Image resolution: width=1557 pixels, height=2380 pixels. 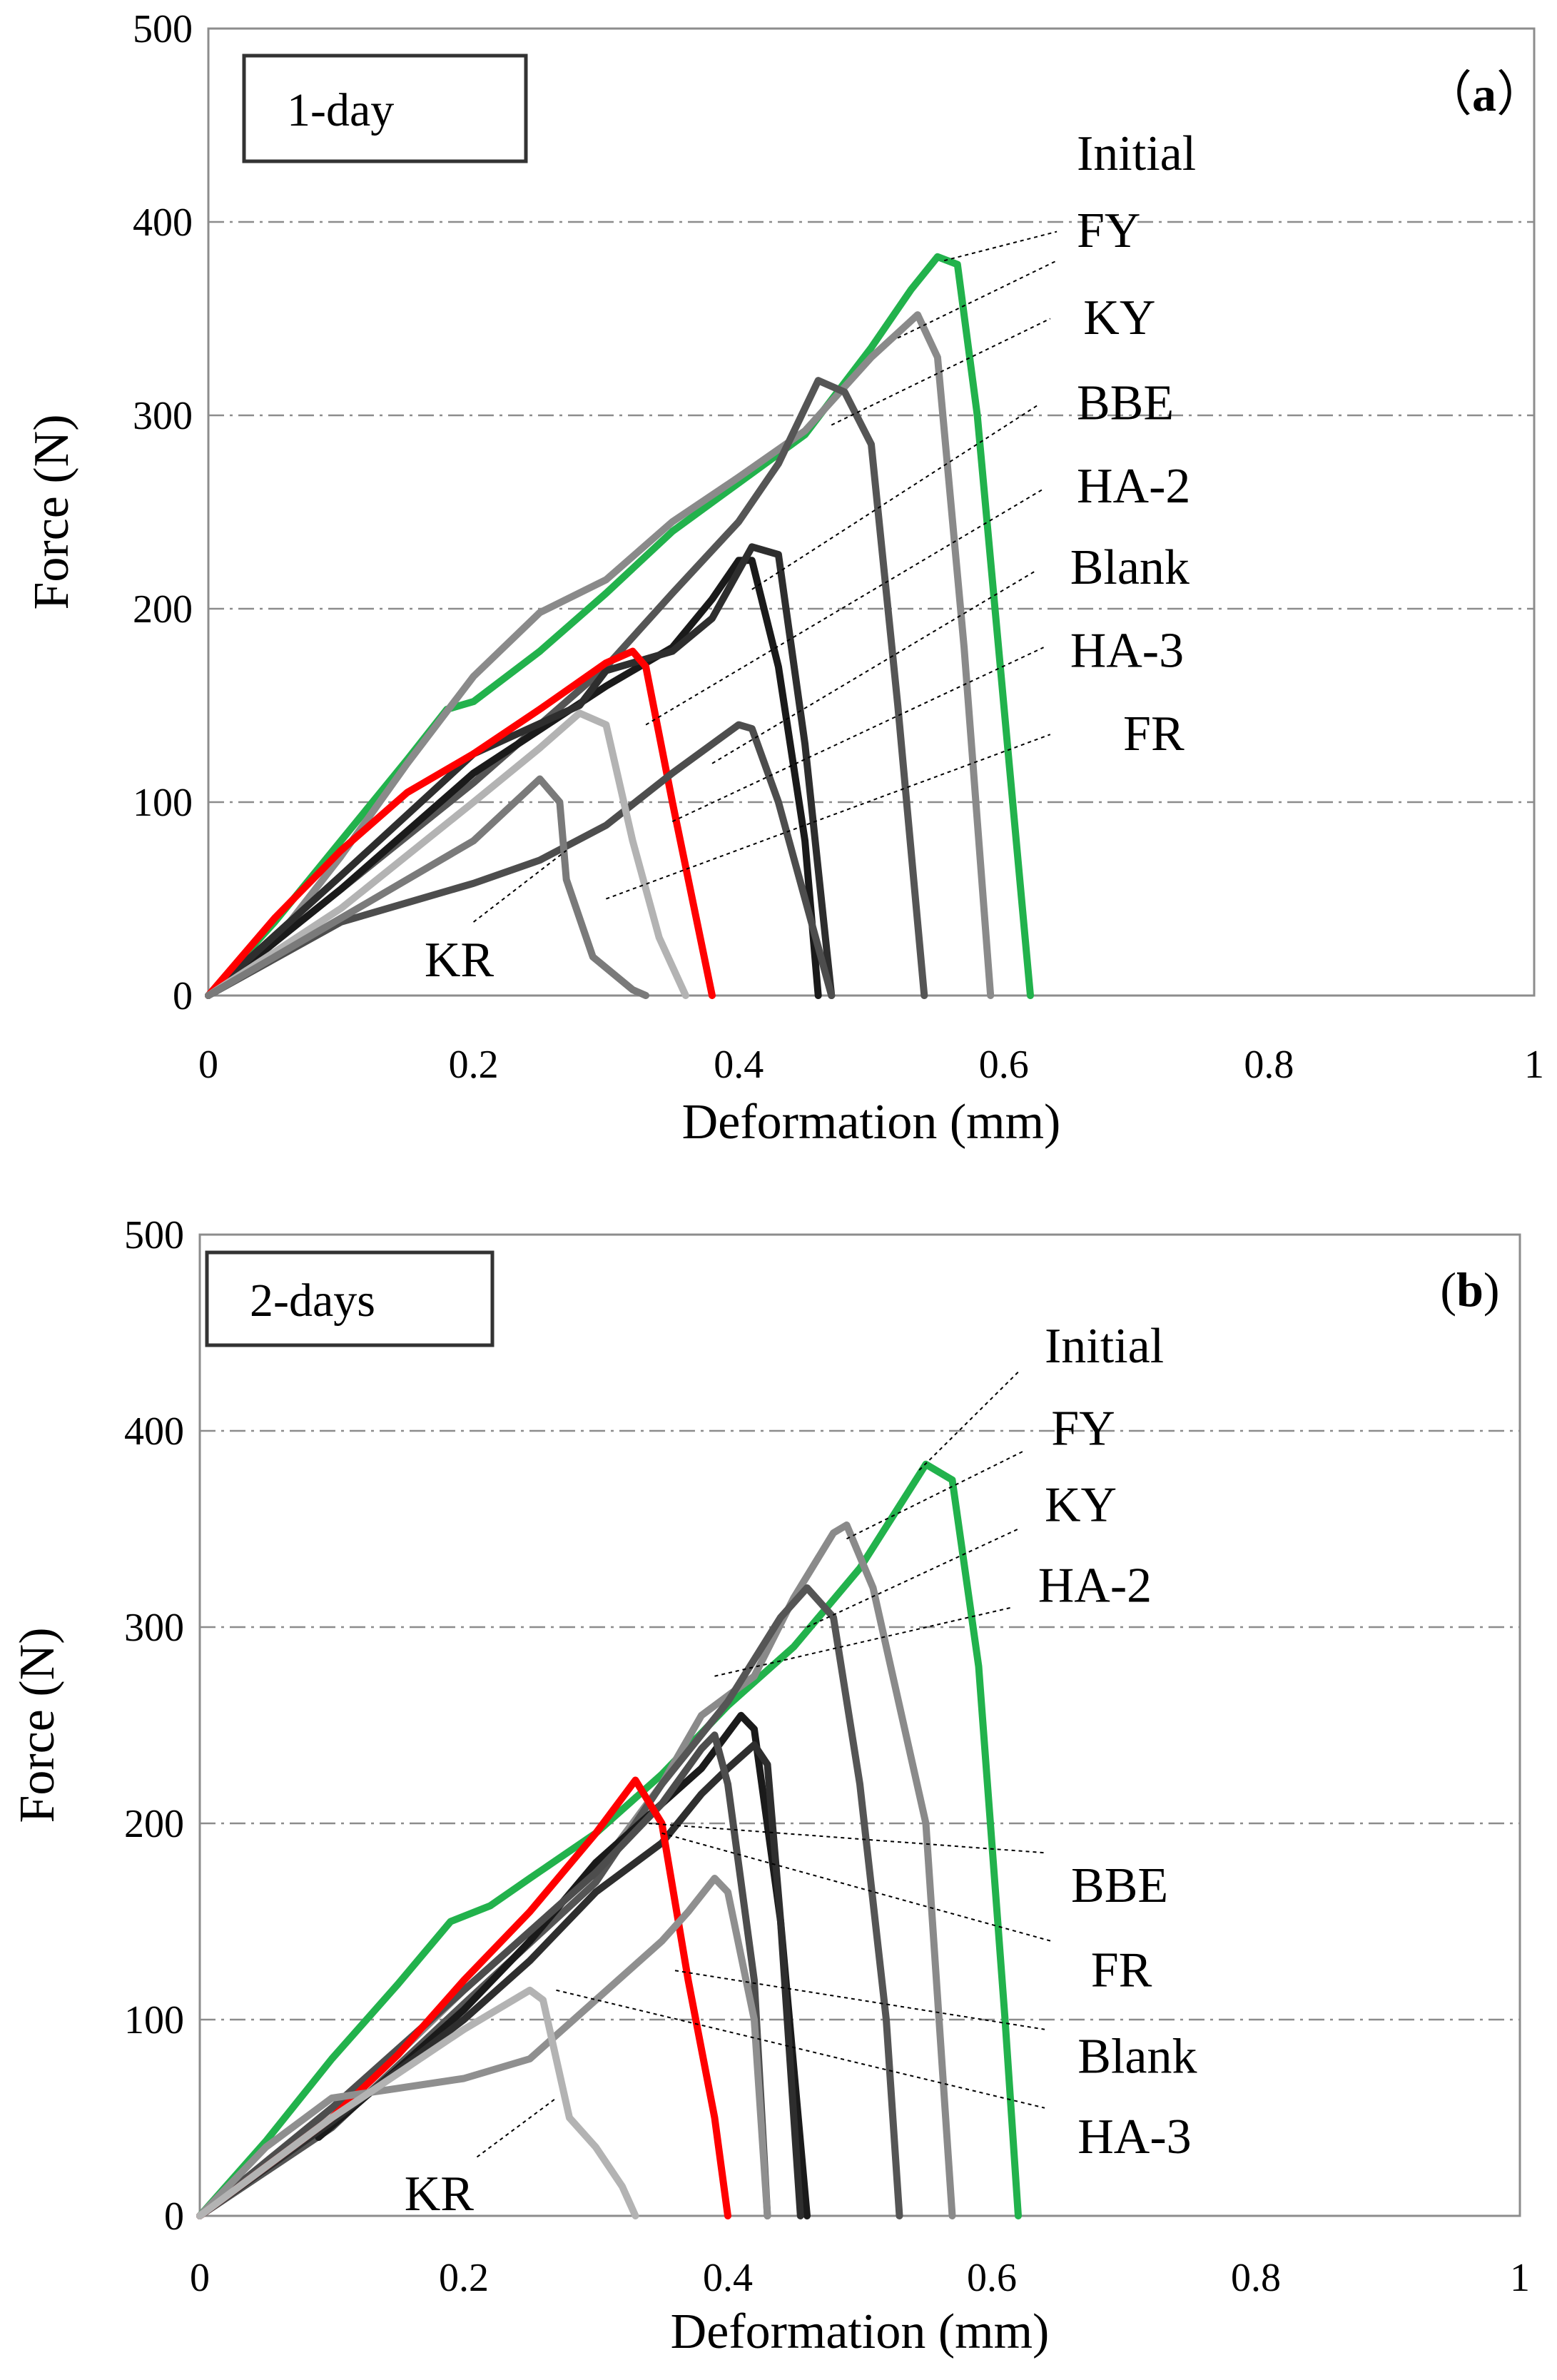 What do you see at coordinates (312, 1301) in the screenshot?
I see `day-label: 2-days` at bounding box center [312, 1301].